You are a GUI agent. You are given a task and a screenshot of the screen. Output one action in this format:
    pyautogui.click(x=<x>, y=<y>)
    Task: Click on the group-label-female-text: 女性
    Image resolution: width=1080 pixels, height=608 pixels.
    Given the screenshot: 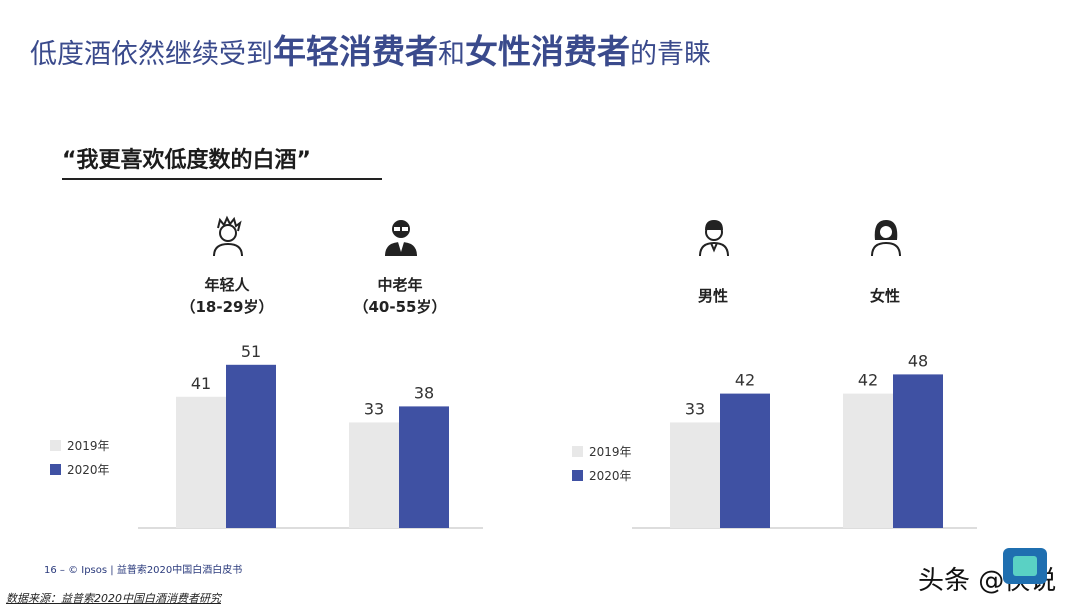 What is the action you would take?
    pyautogui.click(x=884, y=296)
    